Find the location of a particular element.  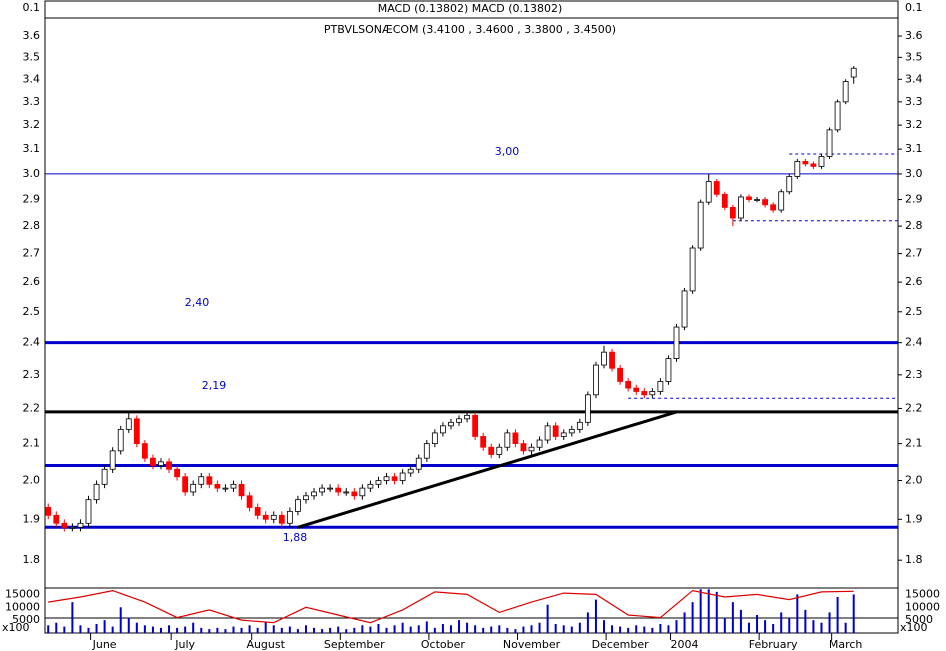

y-tick-label: 2.3 is located at coordinates (32, 374).